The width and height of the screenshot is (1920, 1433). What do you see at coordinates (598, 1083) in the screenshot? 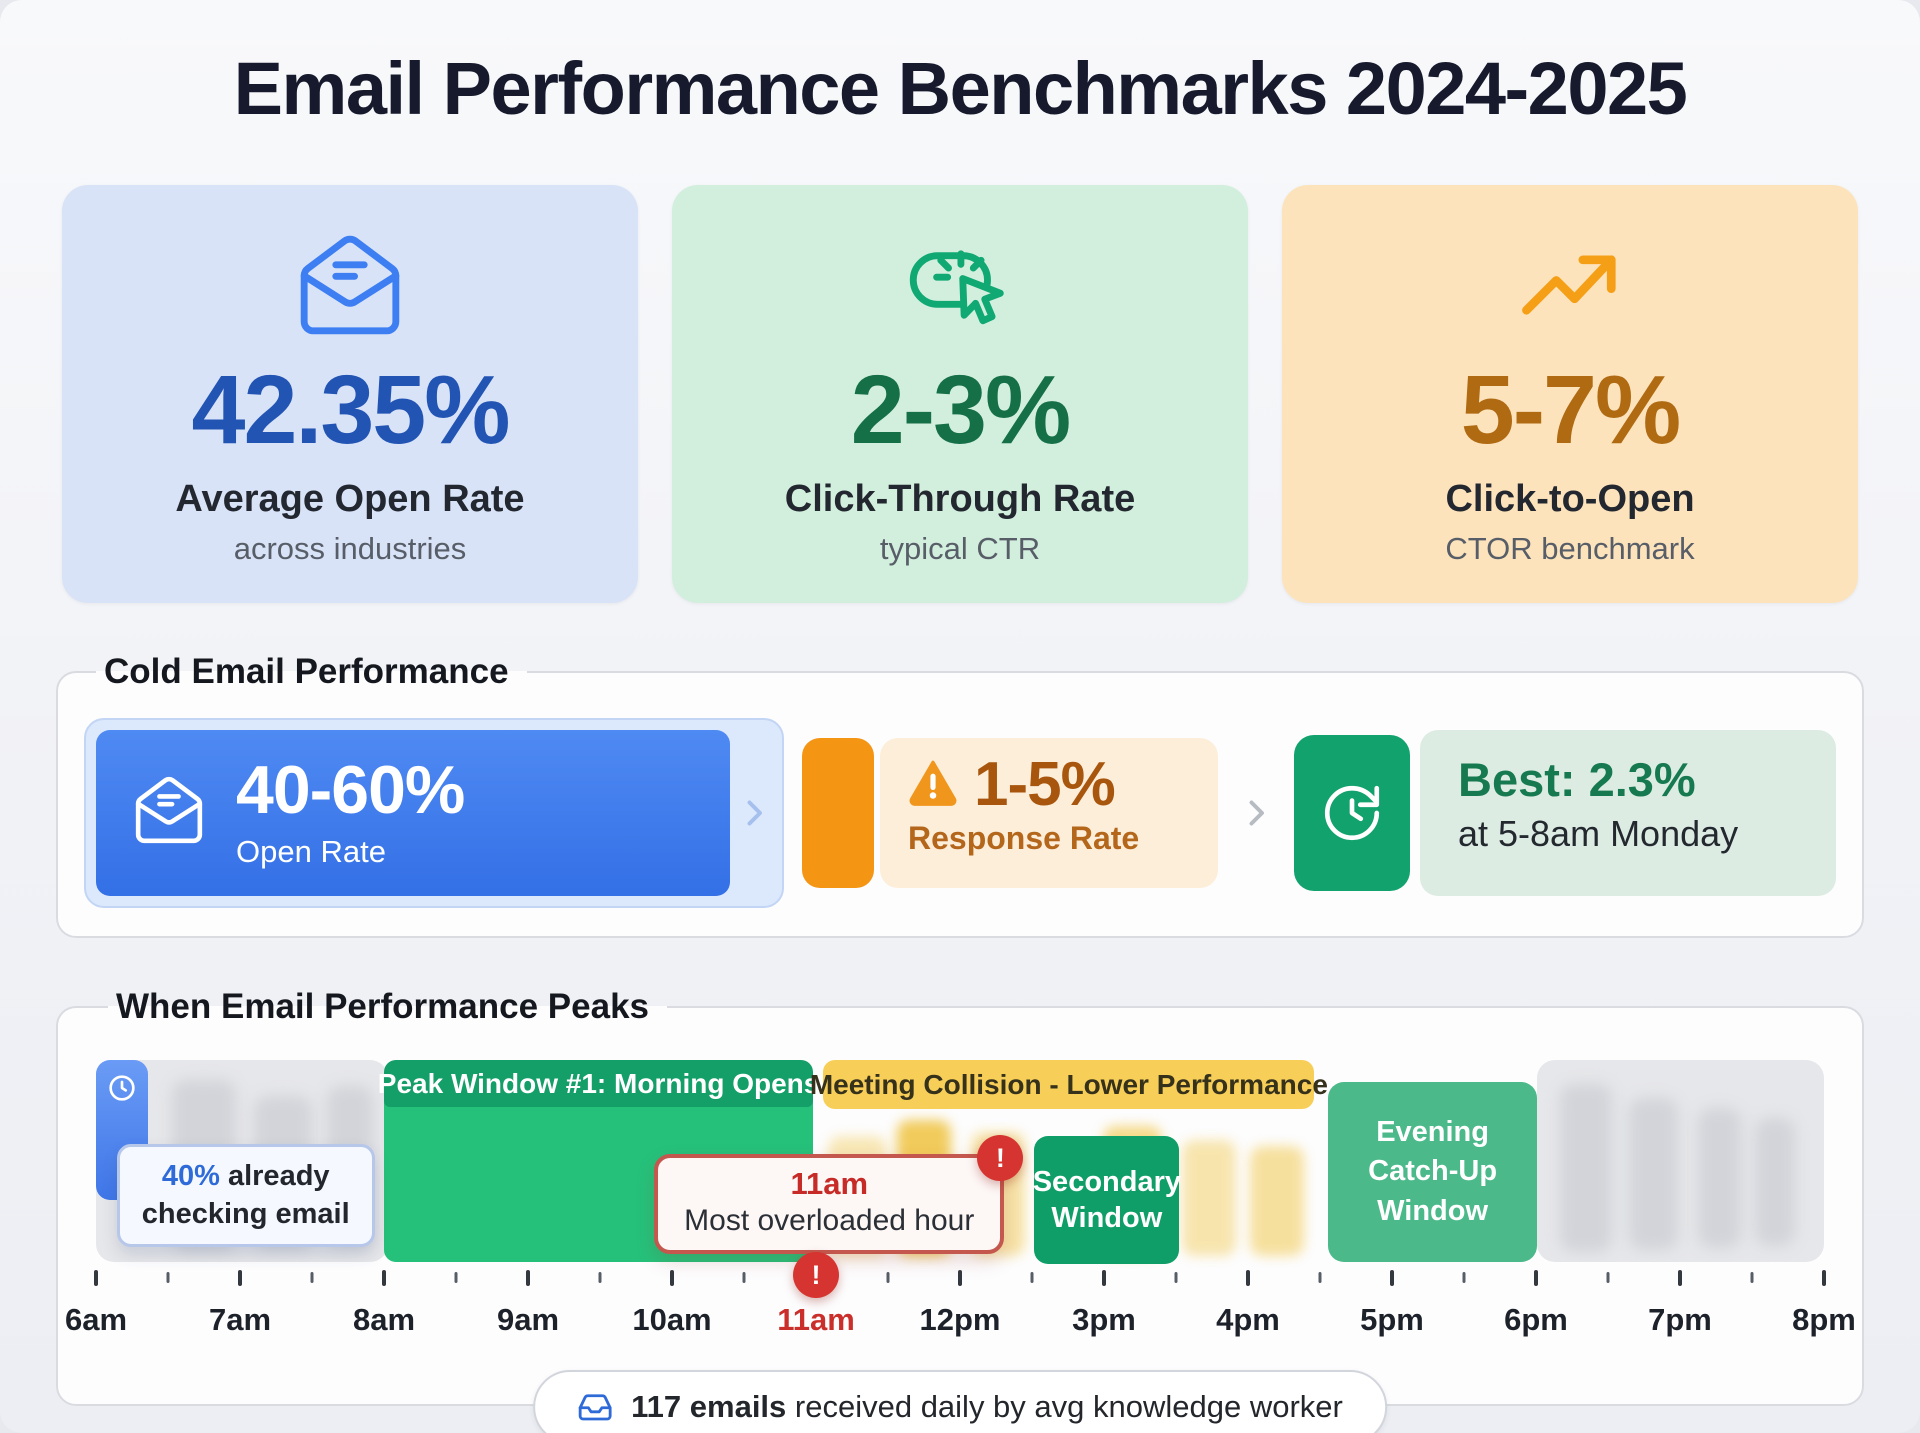
I see `peak-window-header: Peak Window #1: Morning Opens` at bounding box center [598, 1083].